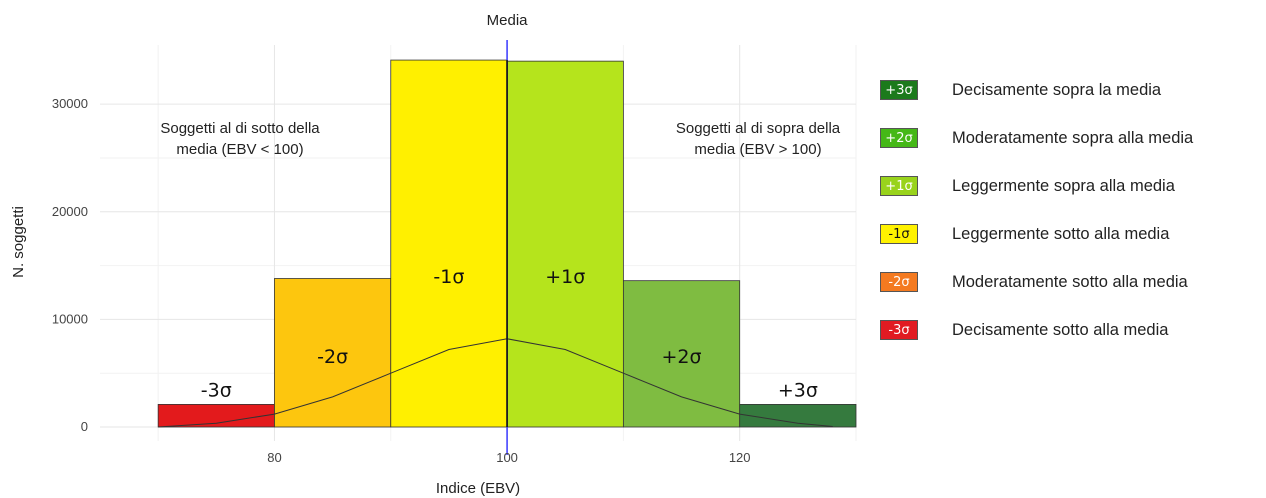  What do you see at coordinates (1070, 281) in the screenshot?
I see `legend-label: Moderatamente sotto alla media` at bounding box center [1070, 281].